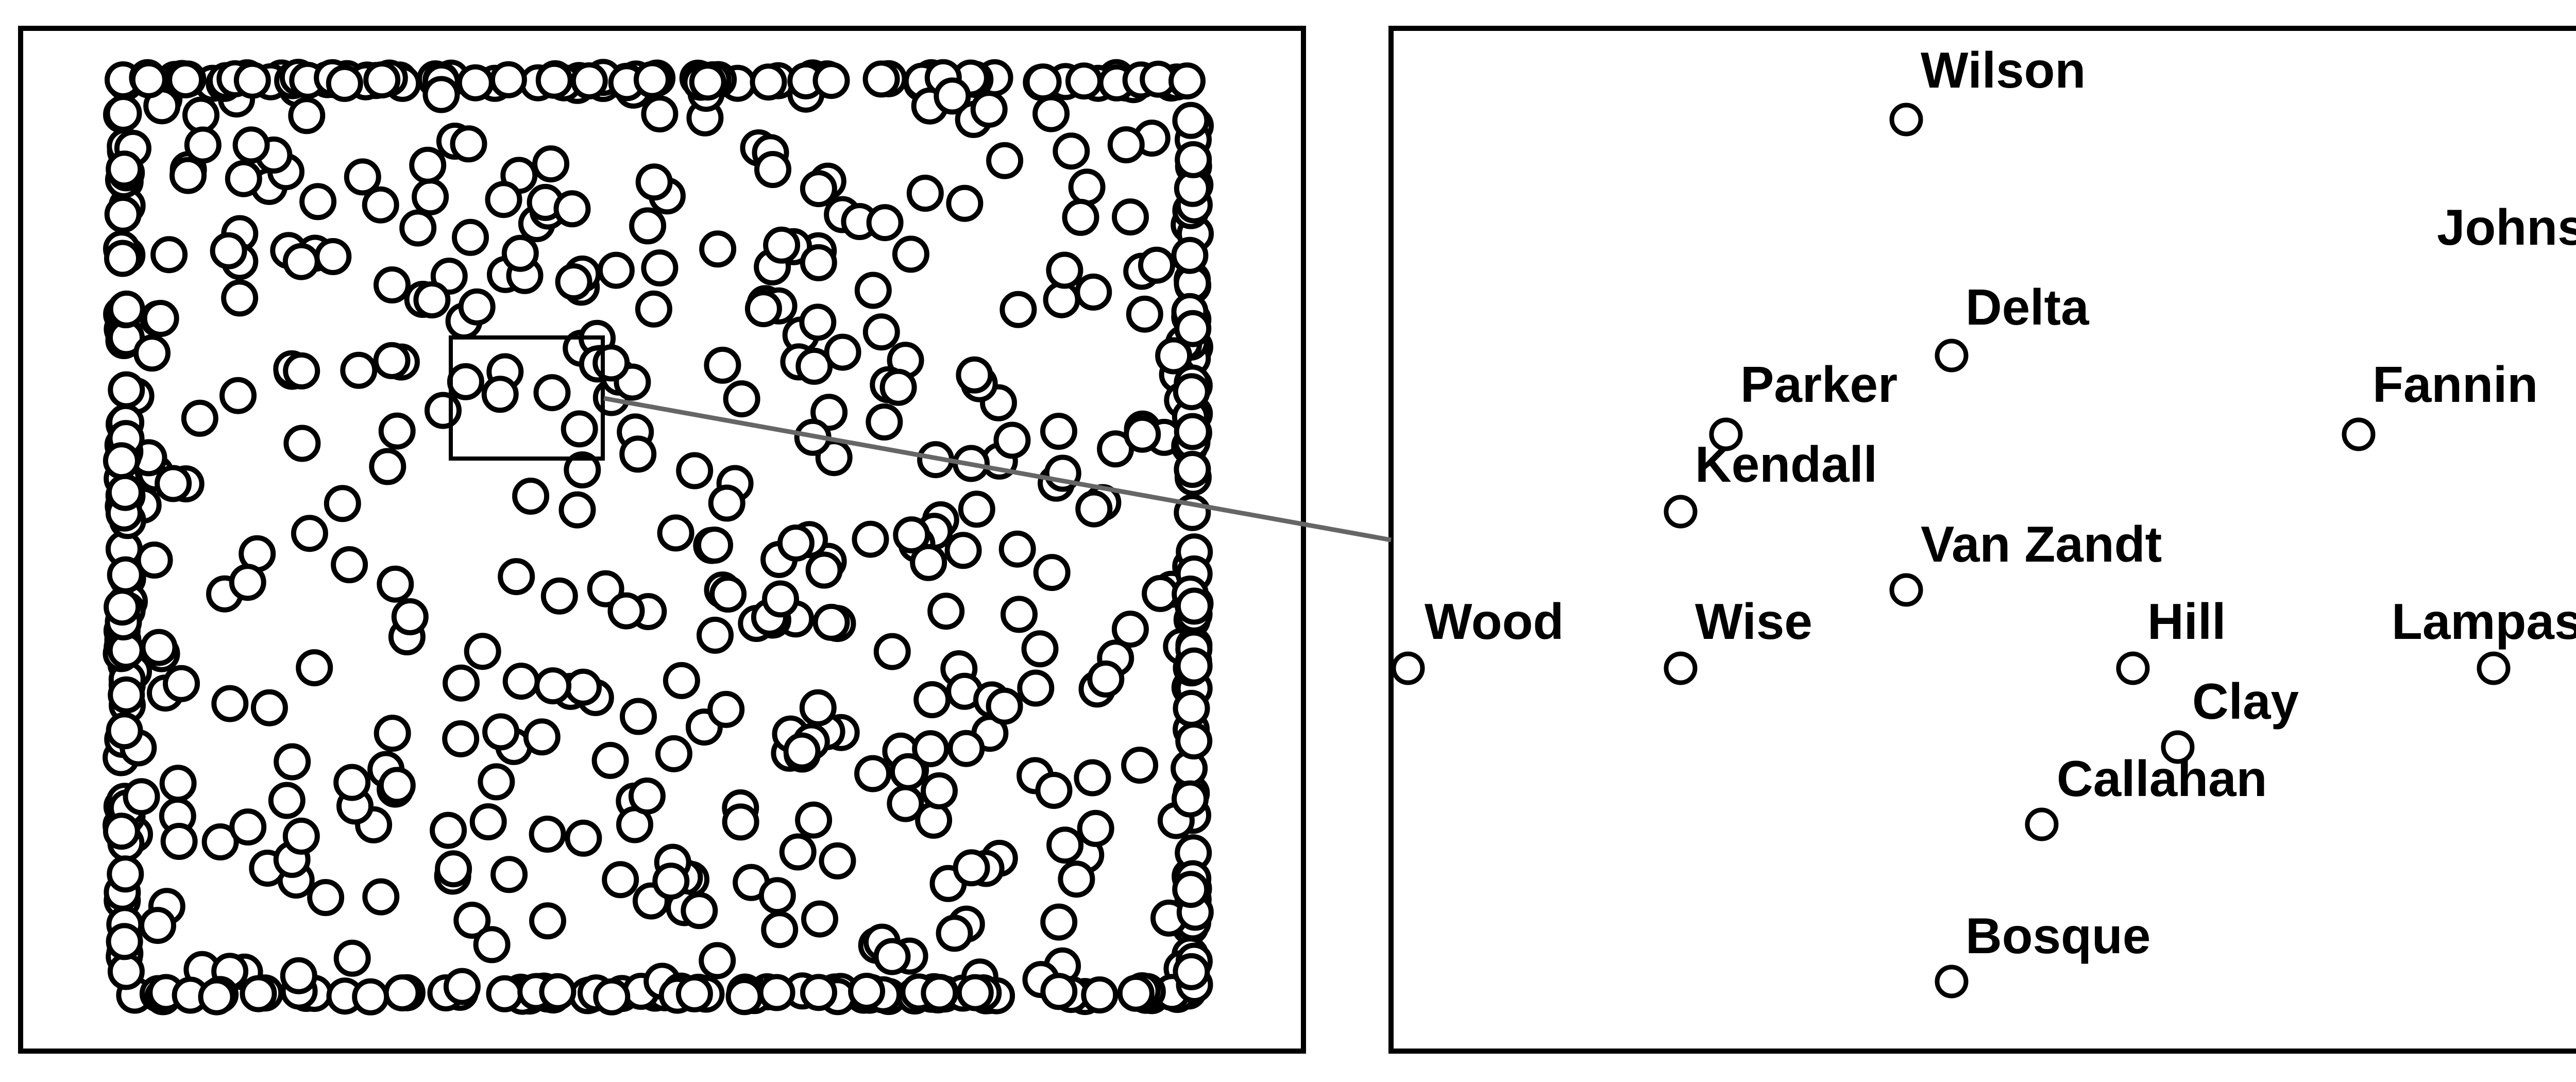 The width and height of the screenshot is (2576, 1082). I want to click on county-label: Kendall, so click(1786, 464).